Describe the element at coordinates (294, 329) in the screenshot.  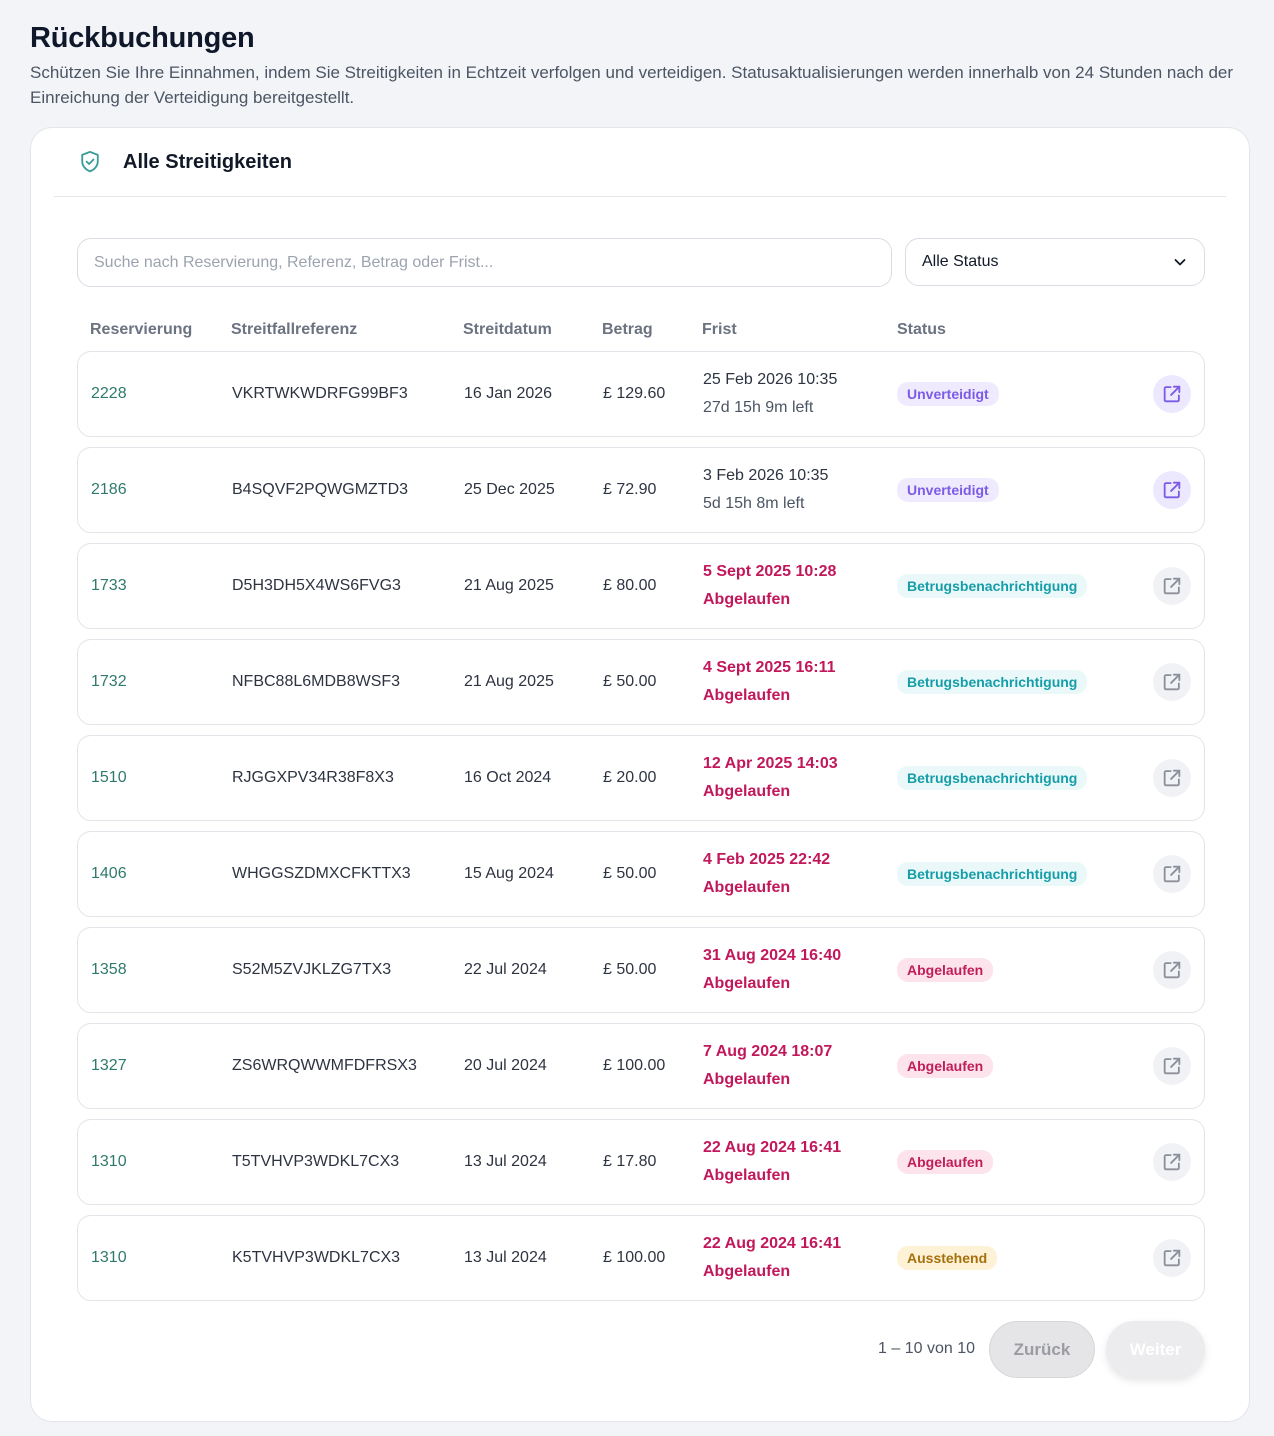
I see `header-reference: Streitfallreferenz` at that location.